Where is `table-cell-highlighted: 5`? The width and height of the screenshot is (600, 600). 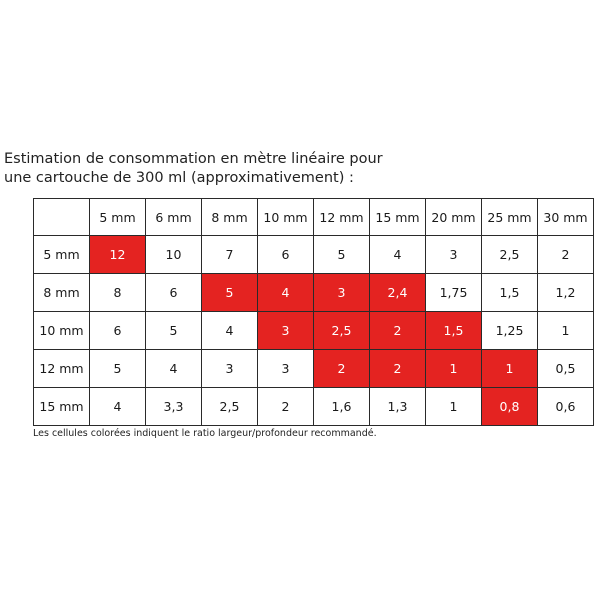
table-cell-highlighted: 5 is located at coordinates (229, 292).